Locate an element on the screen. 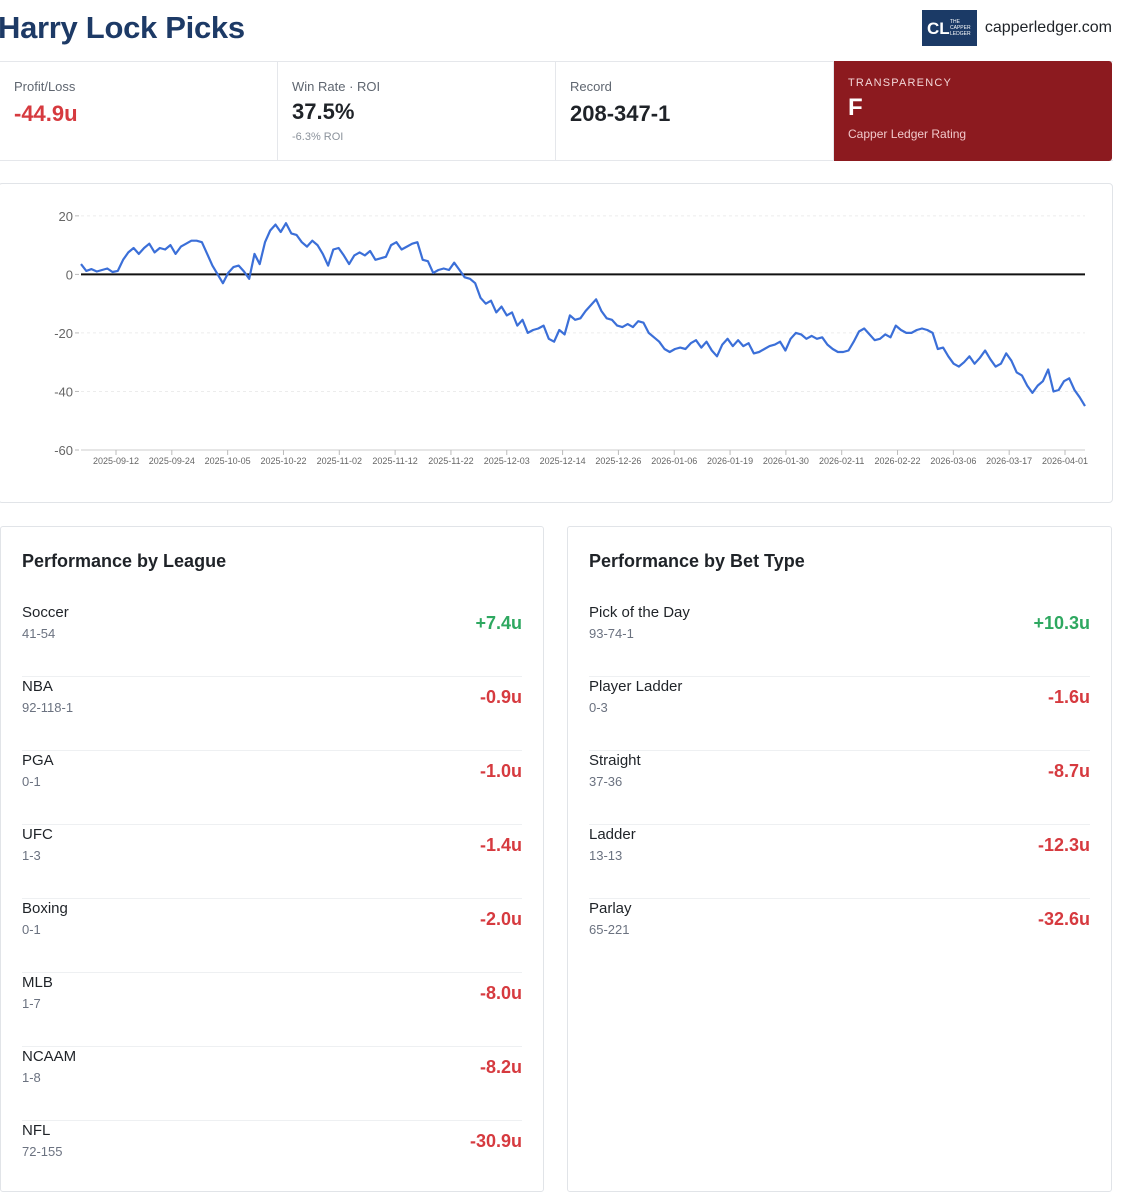  item-name: Player Ladder is located at coordinates (636, 686).